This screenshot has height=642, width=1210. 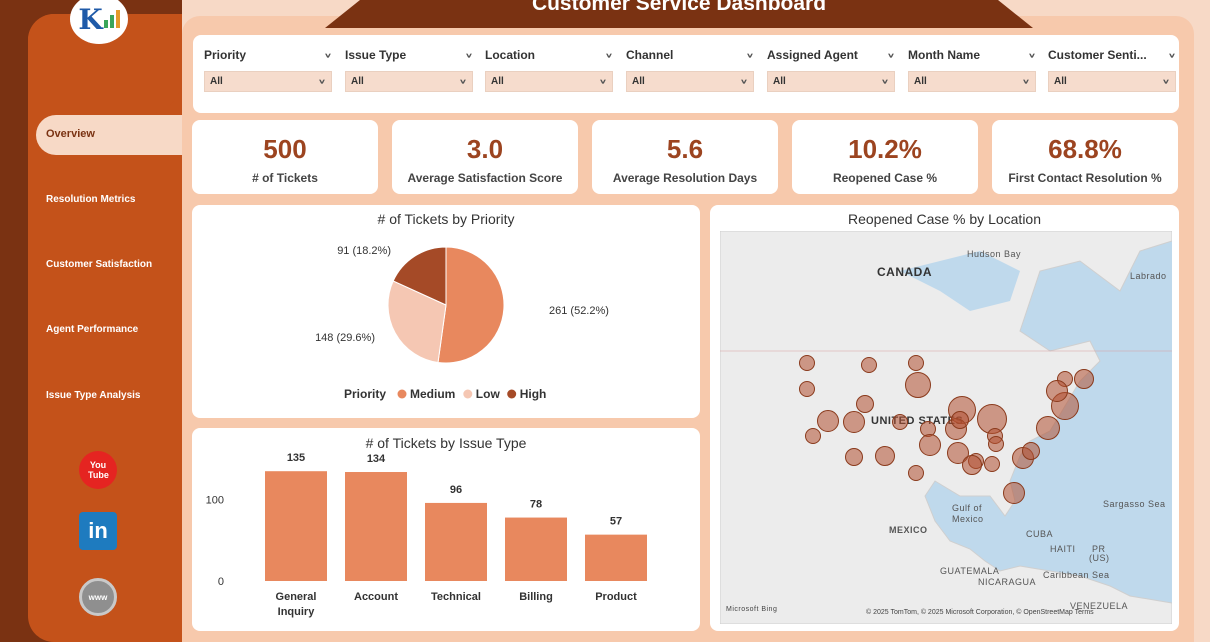 What do you see at coordinates (364, 251) in the screenshot?
I see `pie-data-label: 91 (18.2%)` at bounding box center [364, 251].